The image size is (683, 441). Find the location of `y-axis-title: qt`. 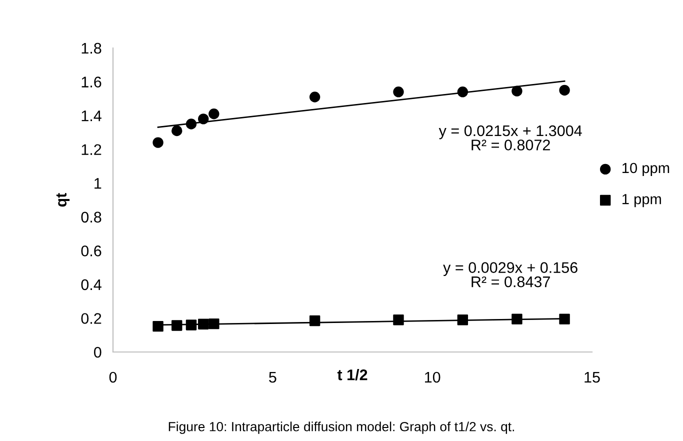

y-axis-title: qt is located at coordinates (63, 199).